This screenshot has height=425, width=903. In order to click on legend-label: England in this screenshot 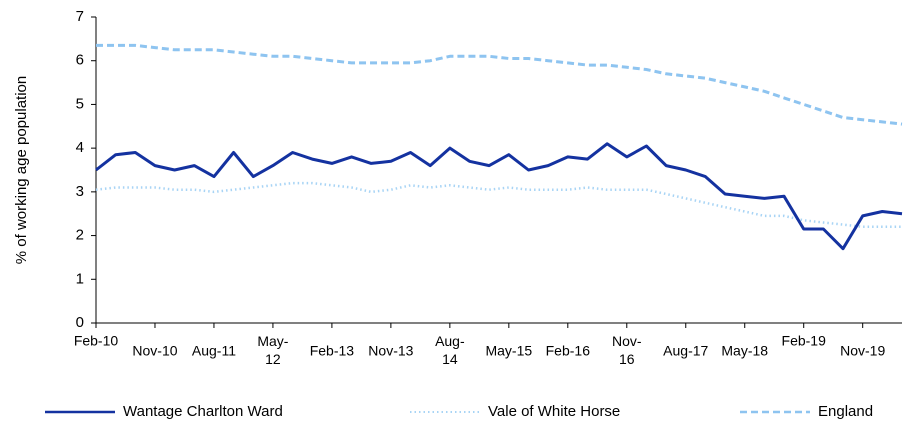, I will do `click(845, 411)`.